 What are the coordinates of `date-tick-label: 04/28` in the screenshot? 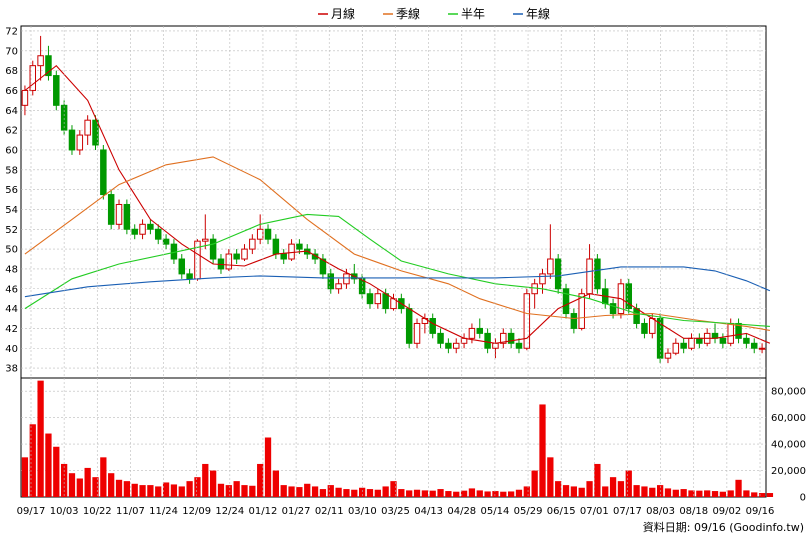 It's located at (461, 511).